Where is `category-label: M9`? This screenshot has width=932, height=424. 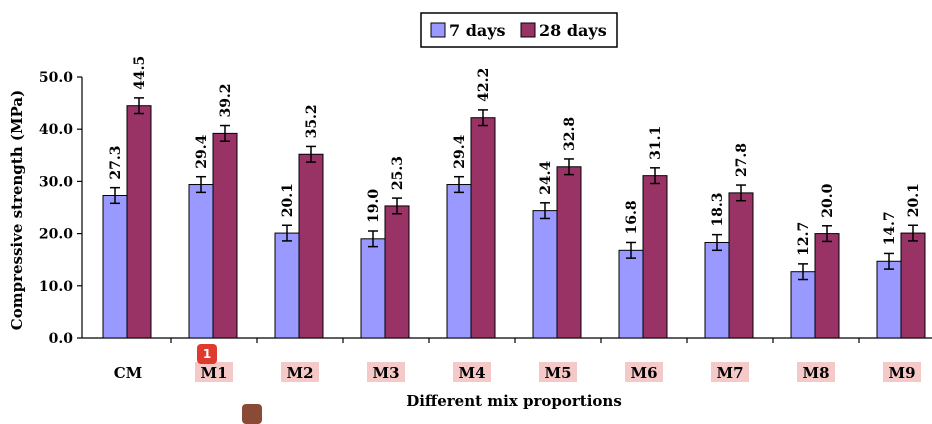
category-label: M9 is located at coordinates (901, 373).